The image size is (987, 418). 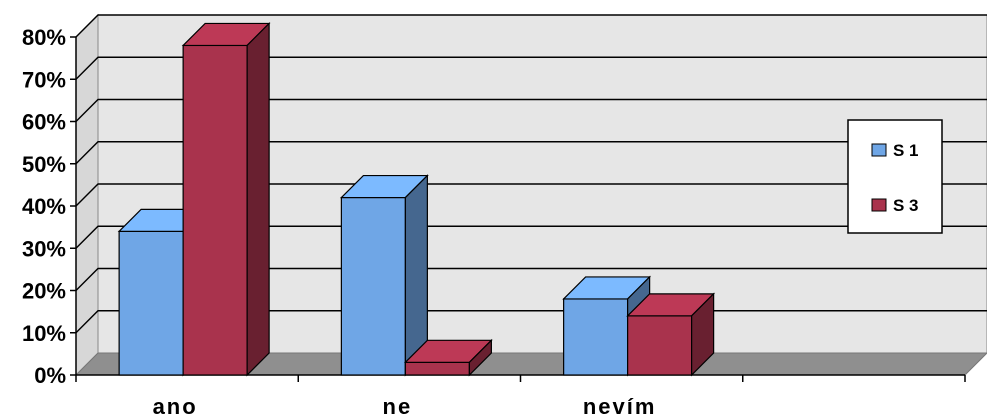 What do you see at coordinates (906, 150) in the screenshot?
I see `legend-label-s1: S 1` at bounding box center [906, 150].